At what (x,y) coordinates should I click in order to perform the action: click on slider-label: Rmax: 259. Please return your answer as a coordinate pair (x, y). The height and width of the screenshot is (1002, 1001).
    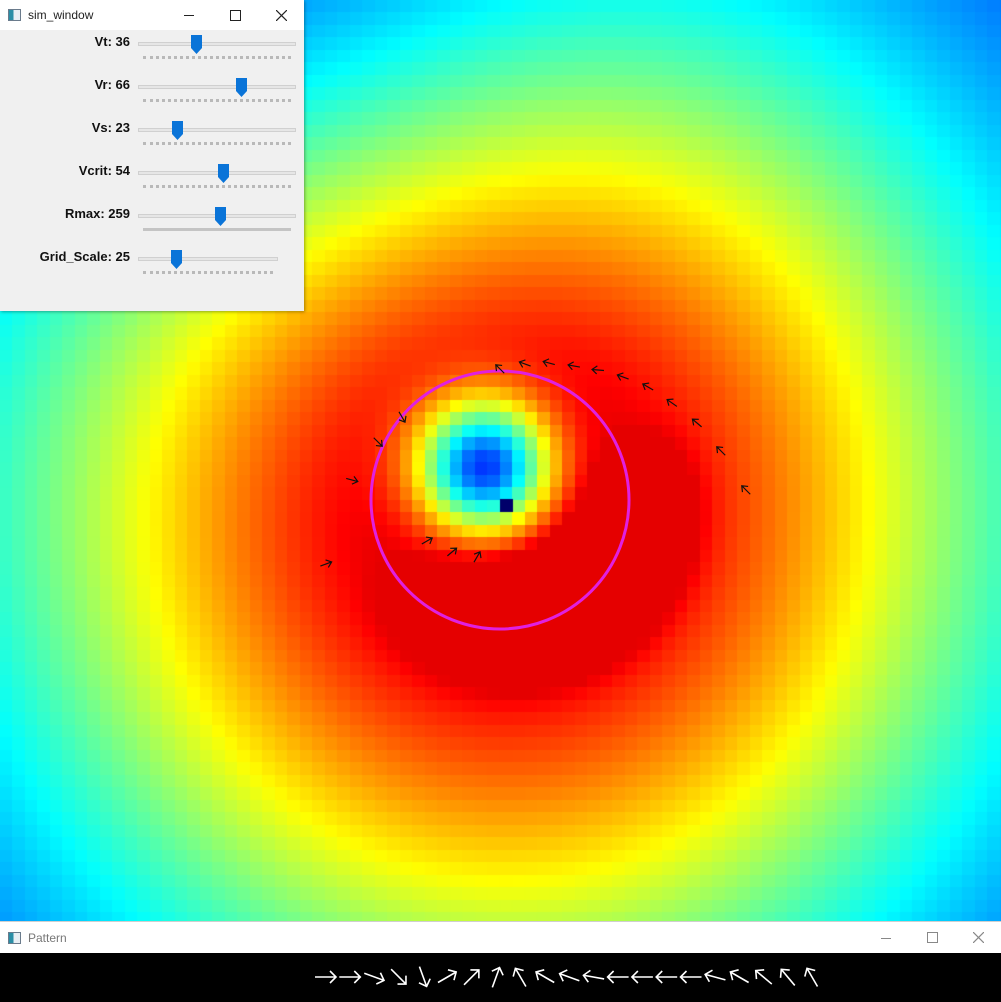
    Looking at the image, I should click on (97, 213).